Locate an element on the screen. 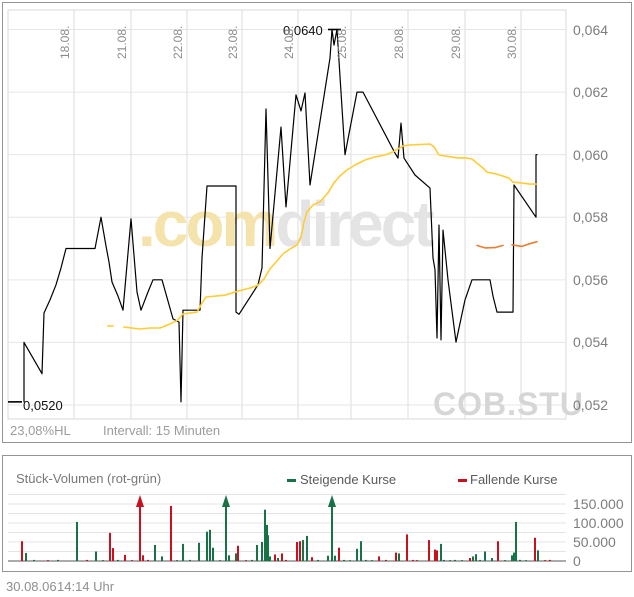  price-axis-label: 0,062 is located at coordinates (591, 92).